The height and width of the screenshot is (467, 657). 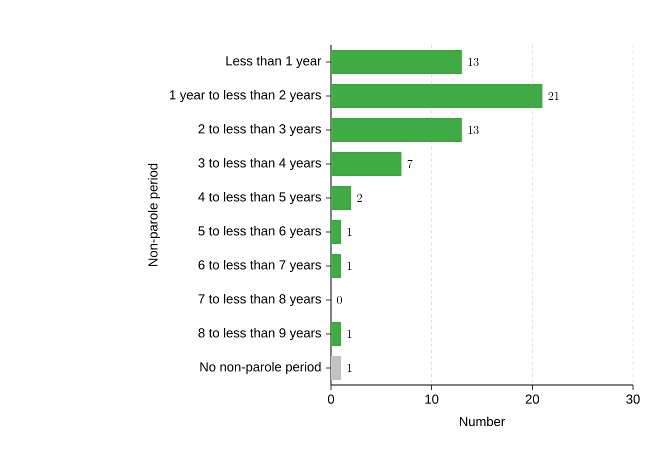 I want to click on data-label: 7, so click(x=410, y=164).